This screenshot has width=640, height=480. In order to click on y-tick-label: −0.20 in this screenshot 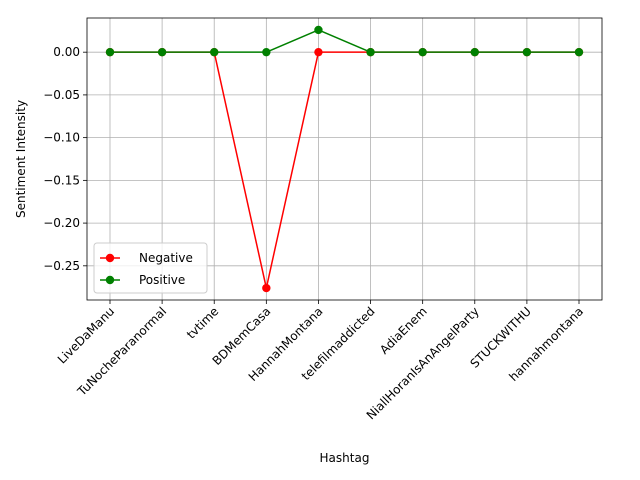, I will do `click(61, 223)`.